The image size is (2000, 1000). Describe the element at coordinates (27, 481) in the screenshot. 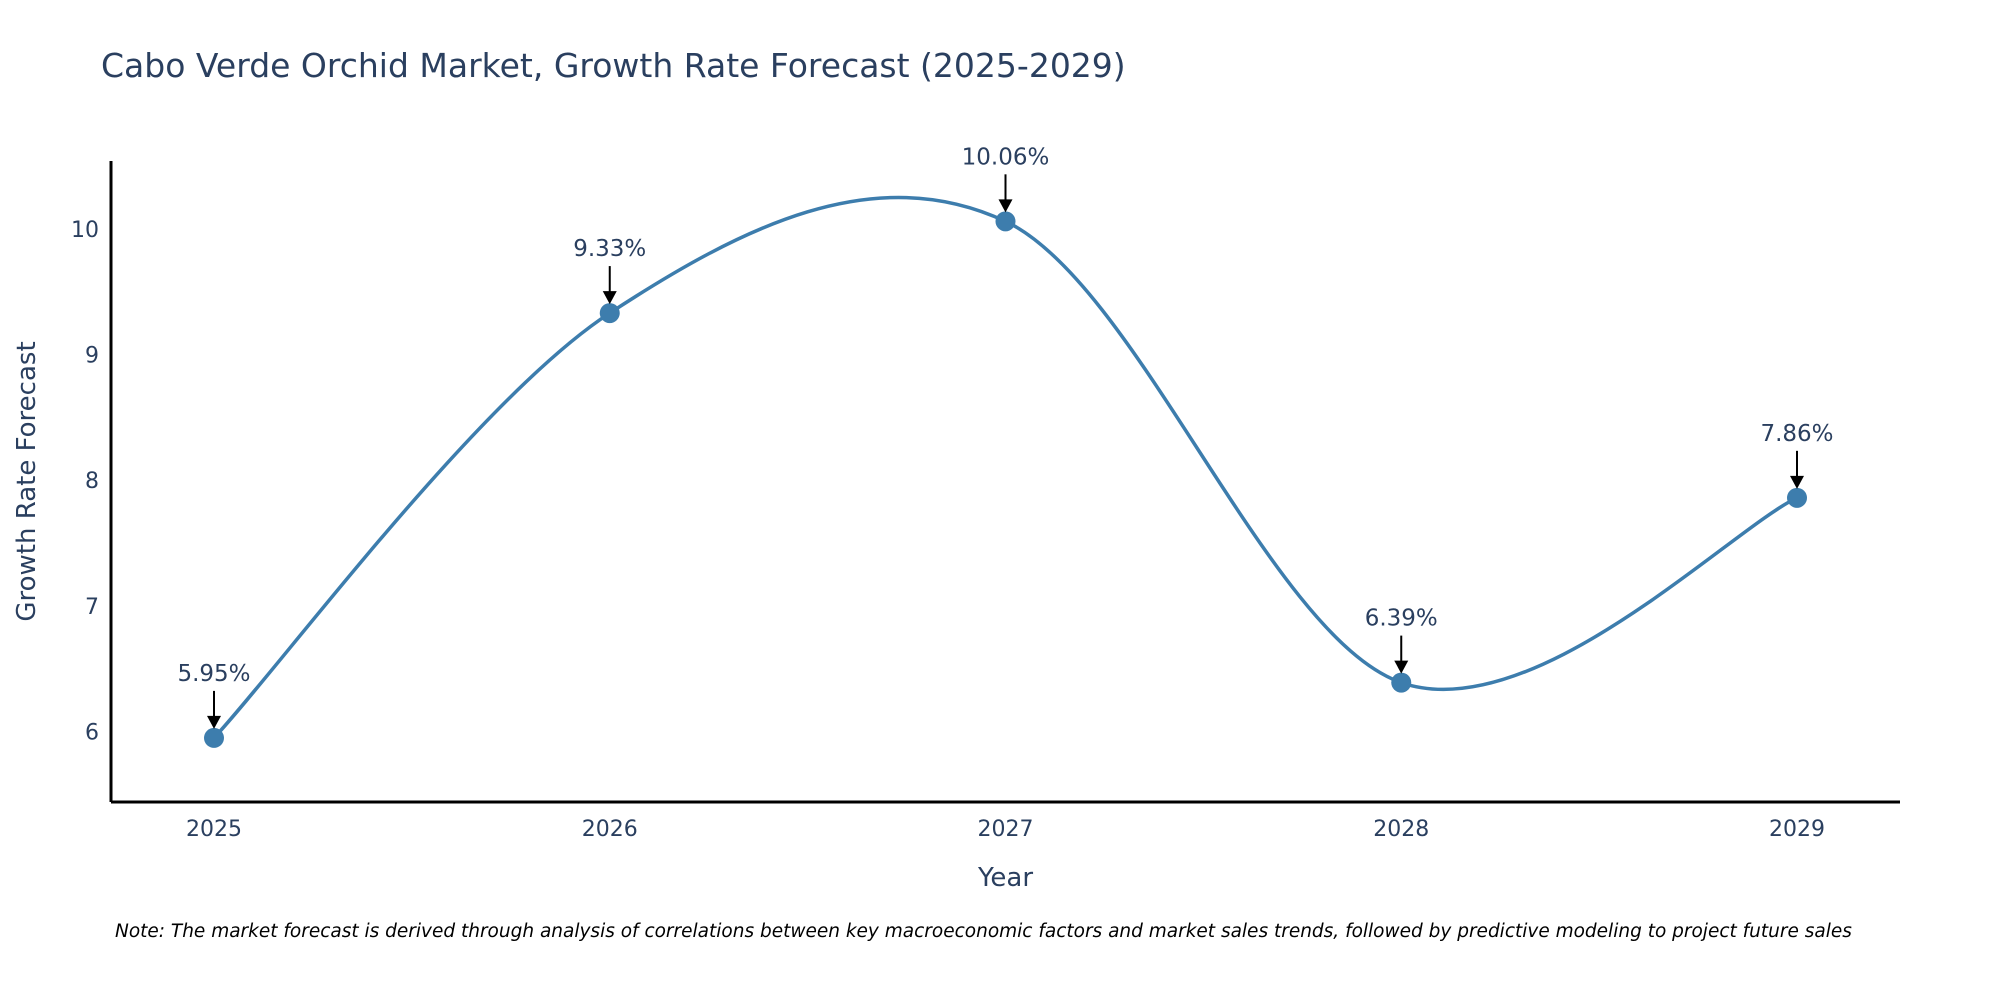

I see `y-axis-title: Growth Rate Forecast` at that location.